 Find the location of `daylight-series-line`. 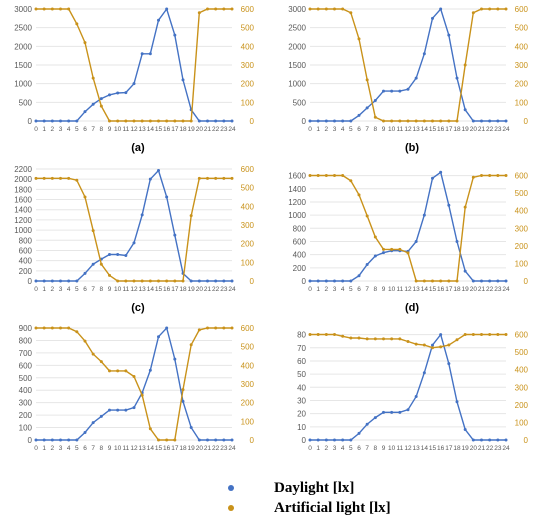

daylight-series-line is located at coordinates (134, 383).